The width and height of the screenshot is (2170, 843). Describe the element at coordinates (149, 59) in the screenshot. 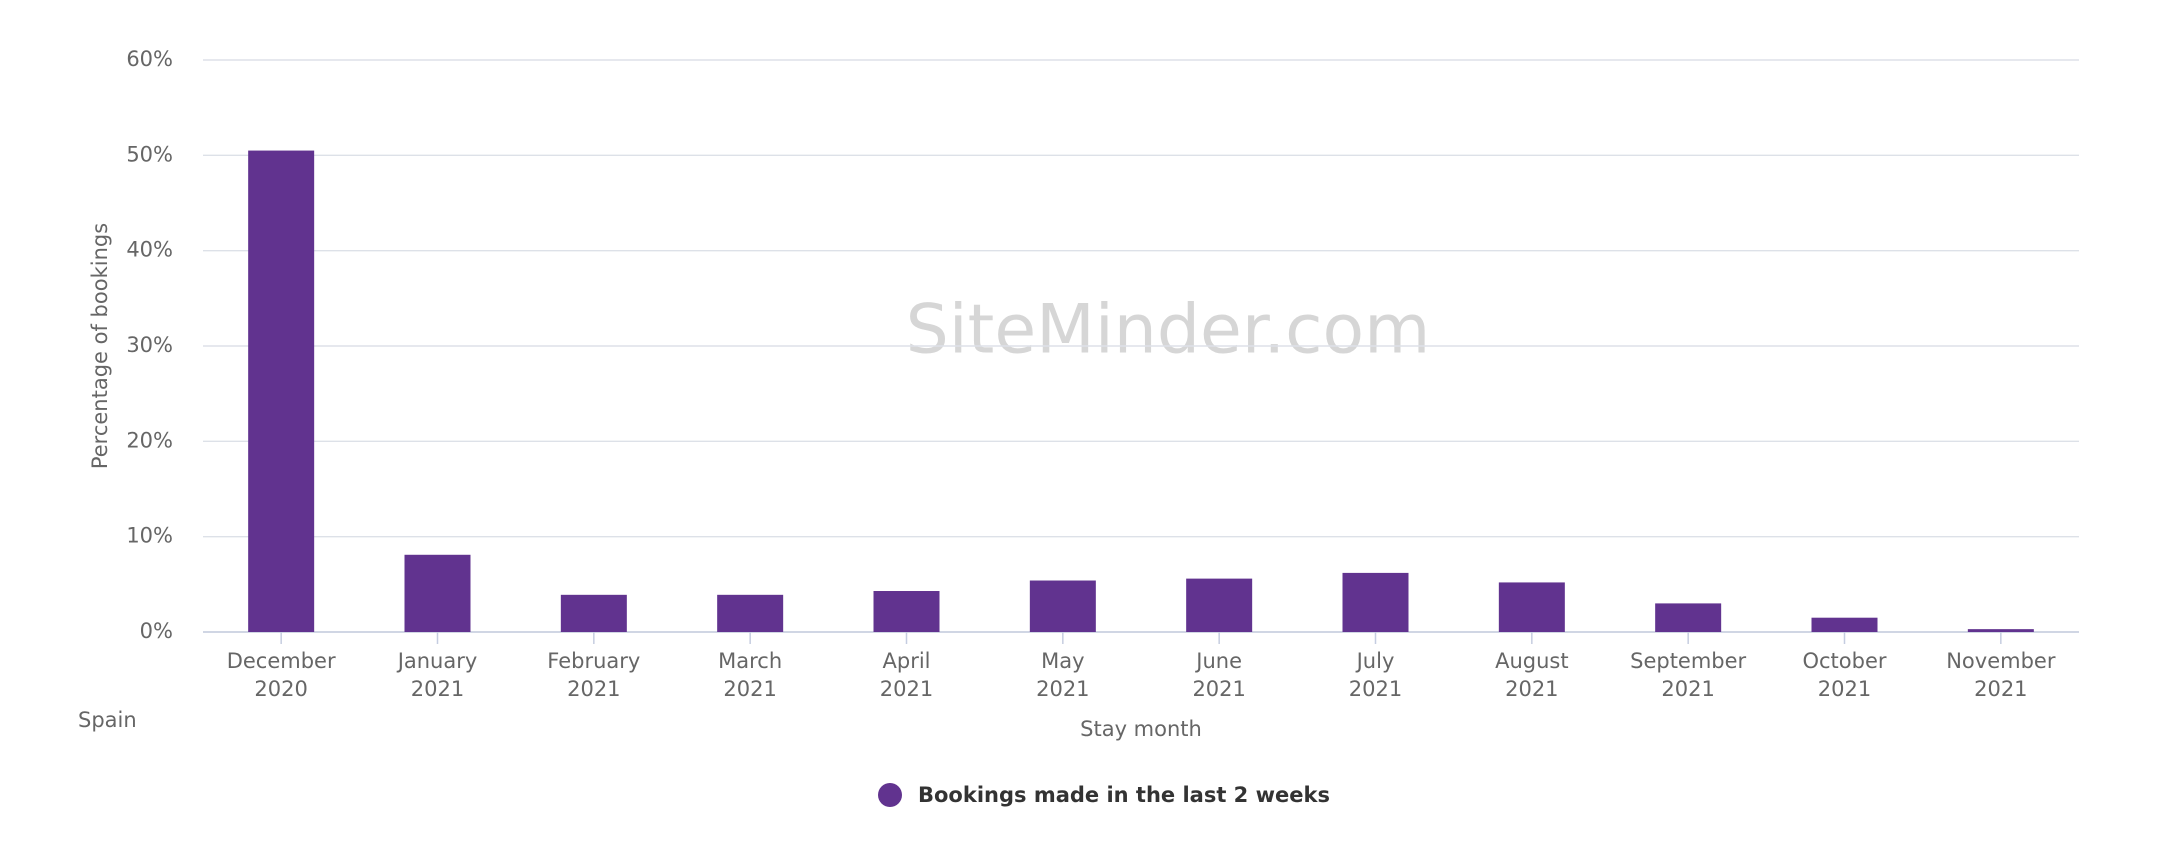

I see `y-tick-label: 60%` at that location.